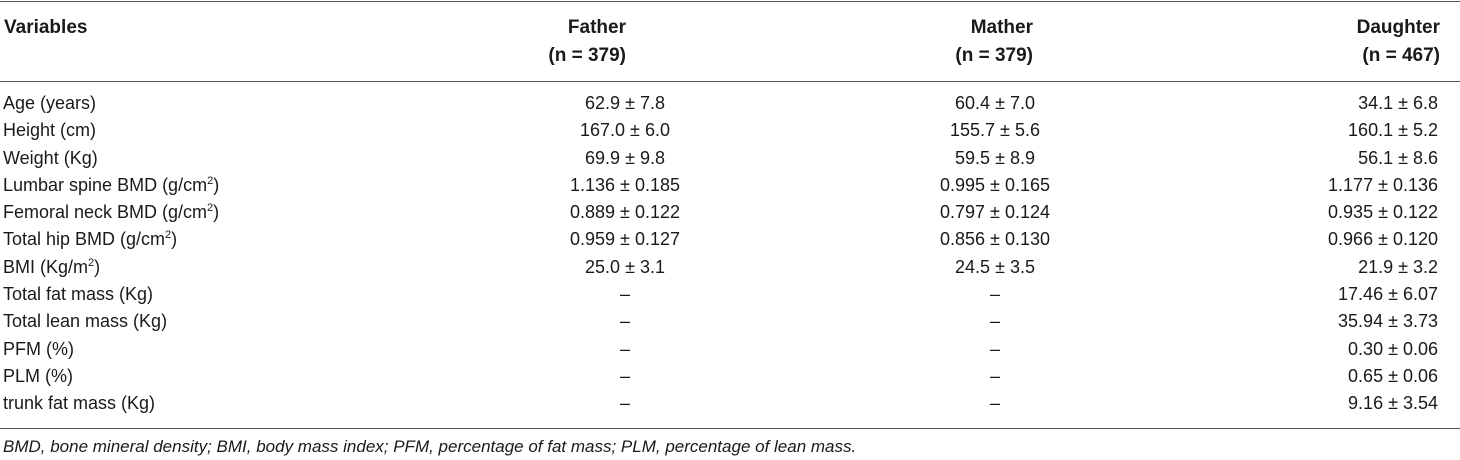 This screenshot has height=460, width=1460. I want to click on daughter-cell: 9.16 ± 3.54, so click(1393, 403).